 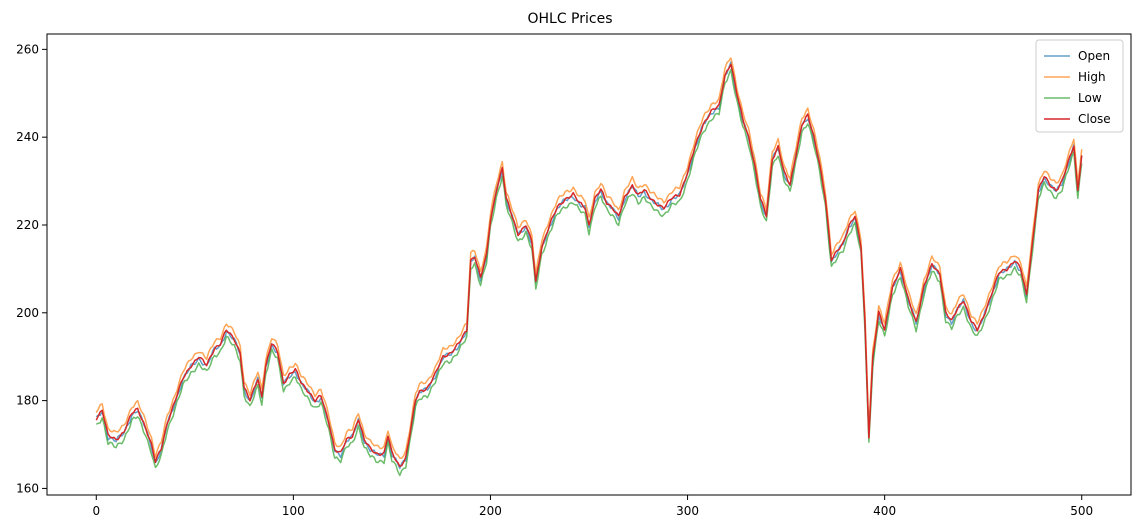 What do you see at coordinates (27, 401) in the screenshot?
I see `y-tick-label: 180` at bounding box center [27, 401].